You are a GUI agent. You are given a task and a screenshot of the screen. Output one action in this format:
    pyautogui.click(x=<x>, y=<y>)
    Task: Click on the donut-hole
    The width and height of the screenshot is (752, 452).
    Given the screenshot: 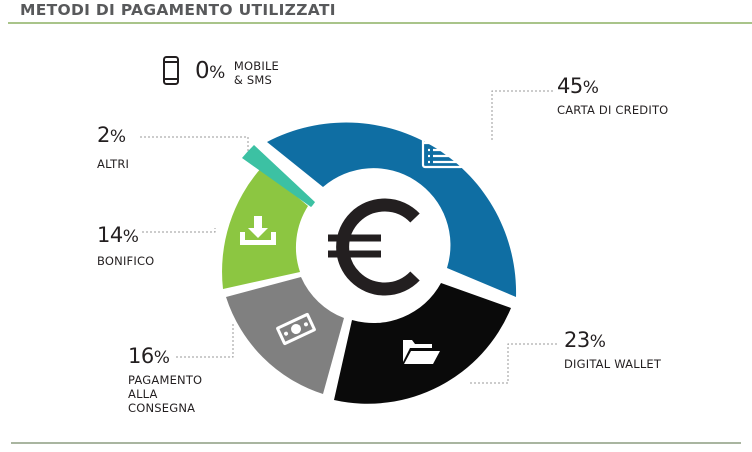 What is the action you would take?
    pyautogui.click(x=372, y=246)
    